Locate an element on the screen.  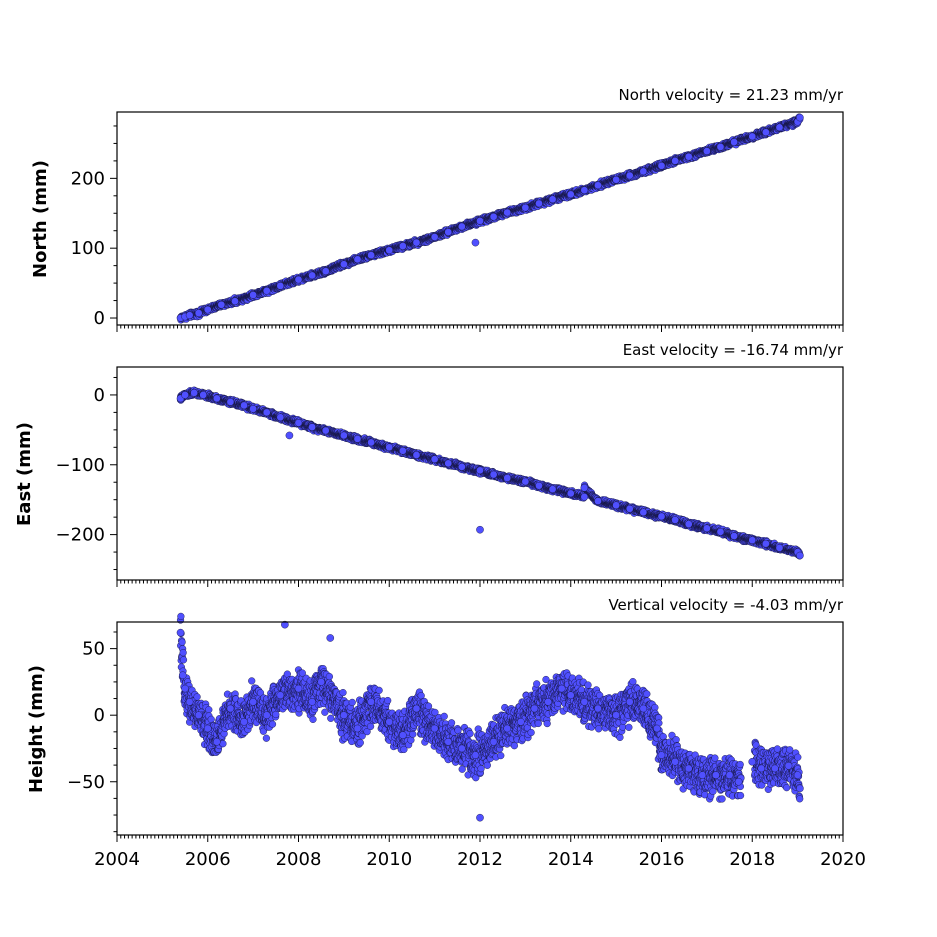
north-title: North velocity = 21.23 mm/yr is located at coordinates (731, 95).